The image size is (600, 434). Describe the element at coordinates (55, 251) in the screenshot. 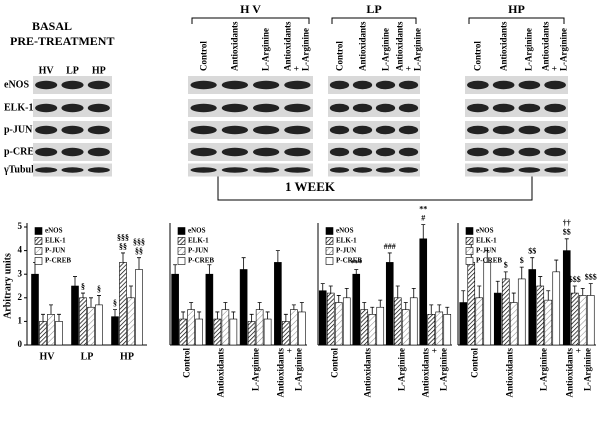

I see `legend-label: P-JUN` at that location.